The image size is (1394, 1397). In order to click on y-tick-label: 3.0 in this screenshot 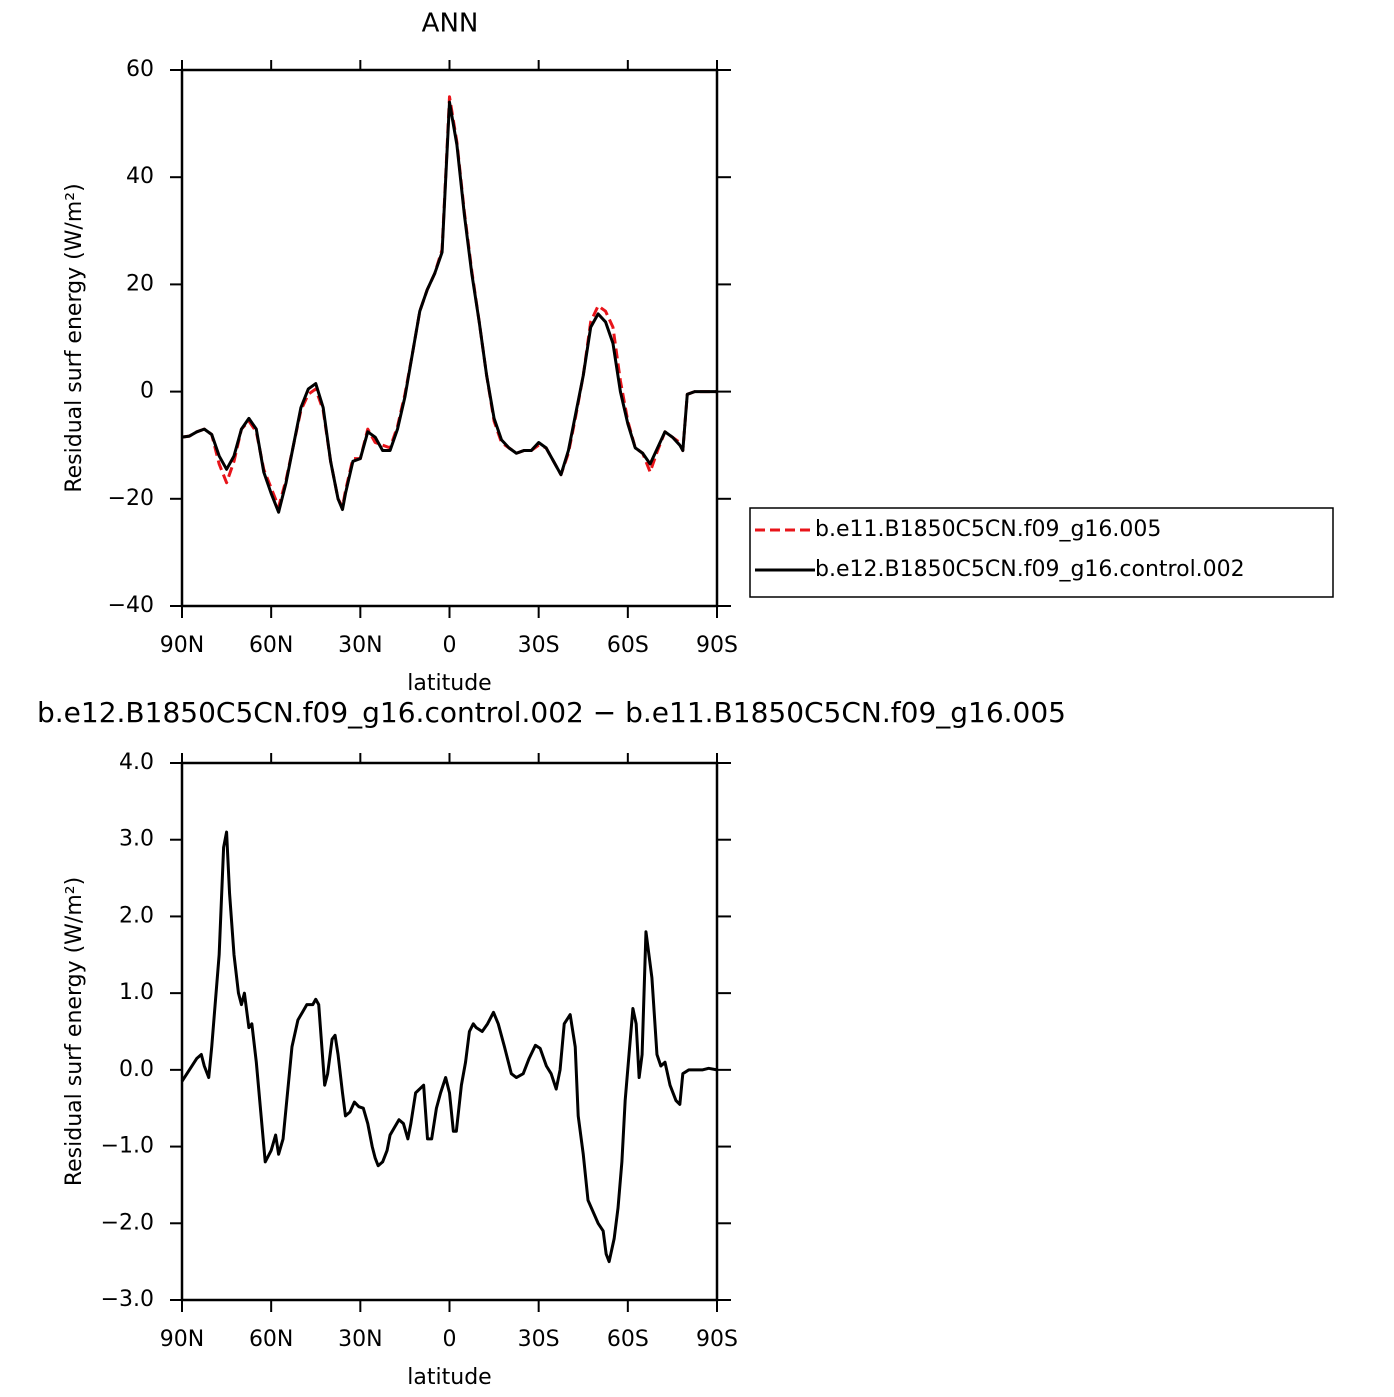, I will do `click(136, 839)`.